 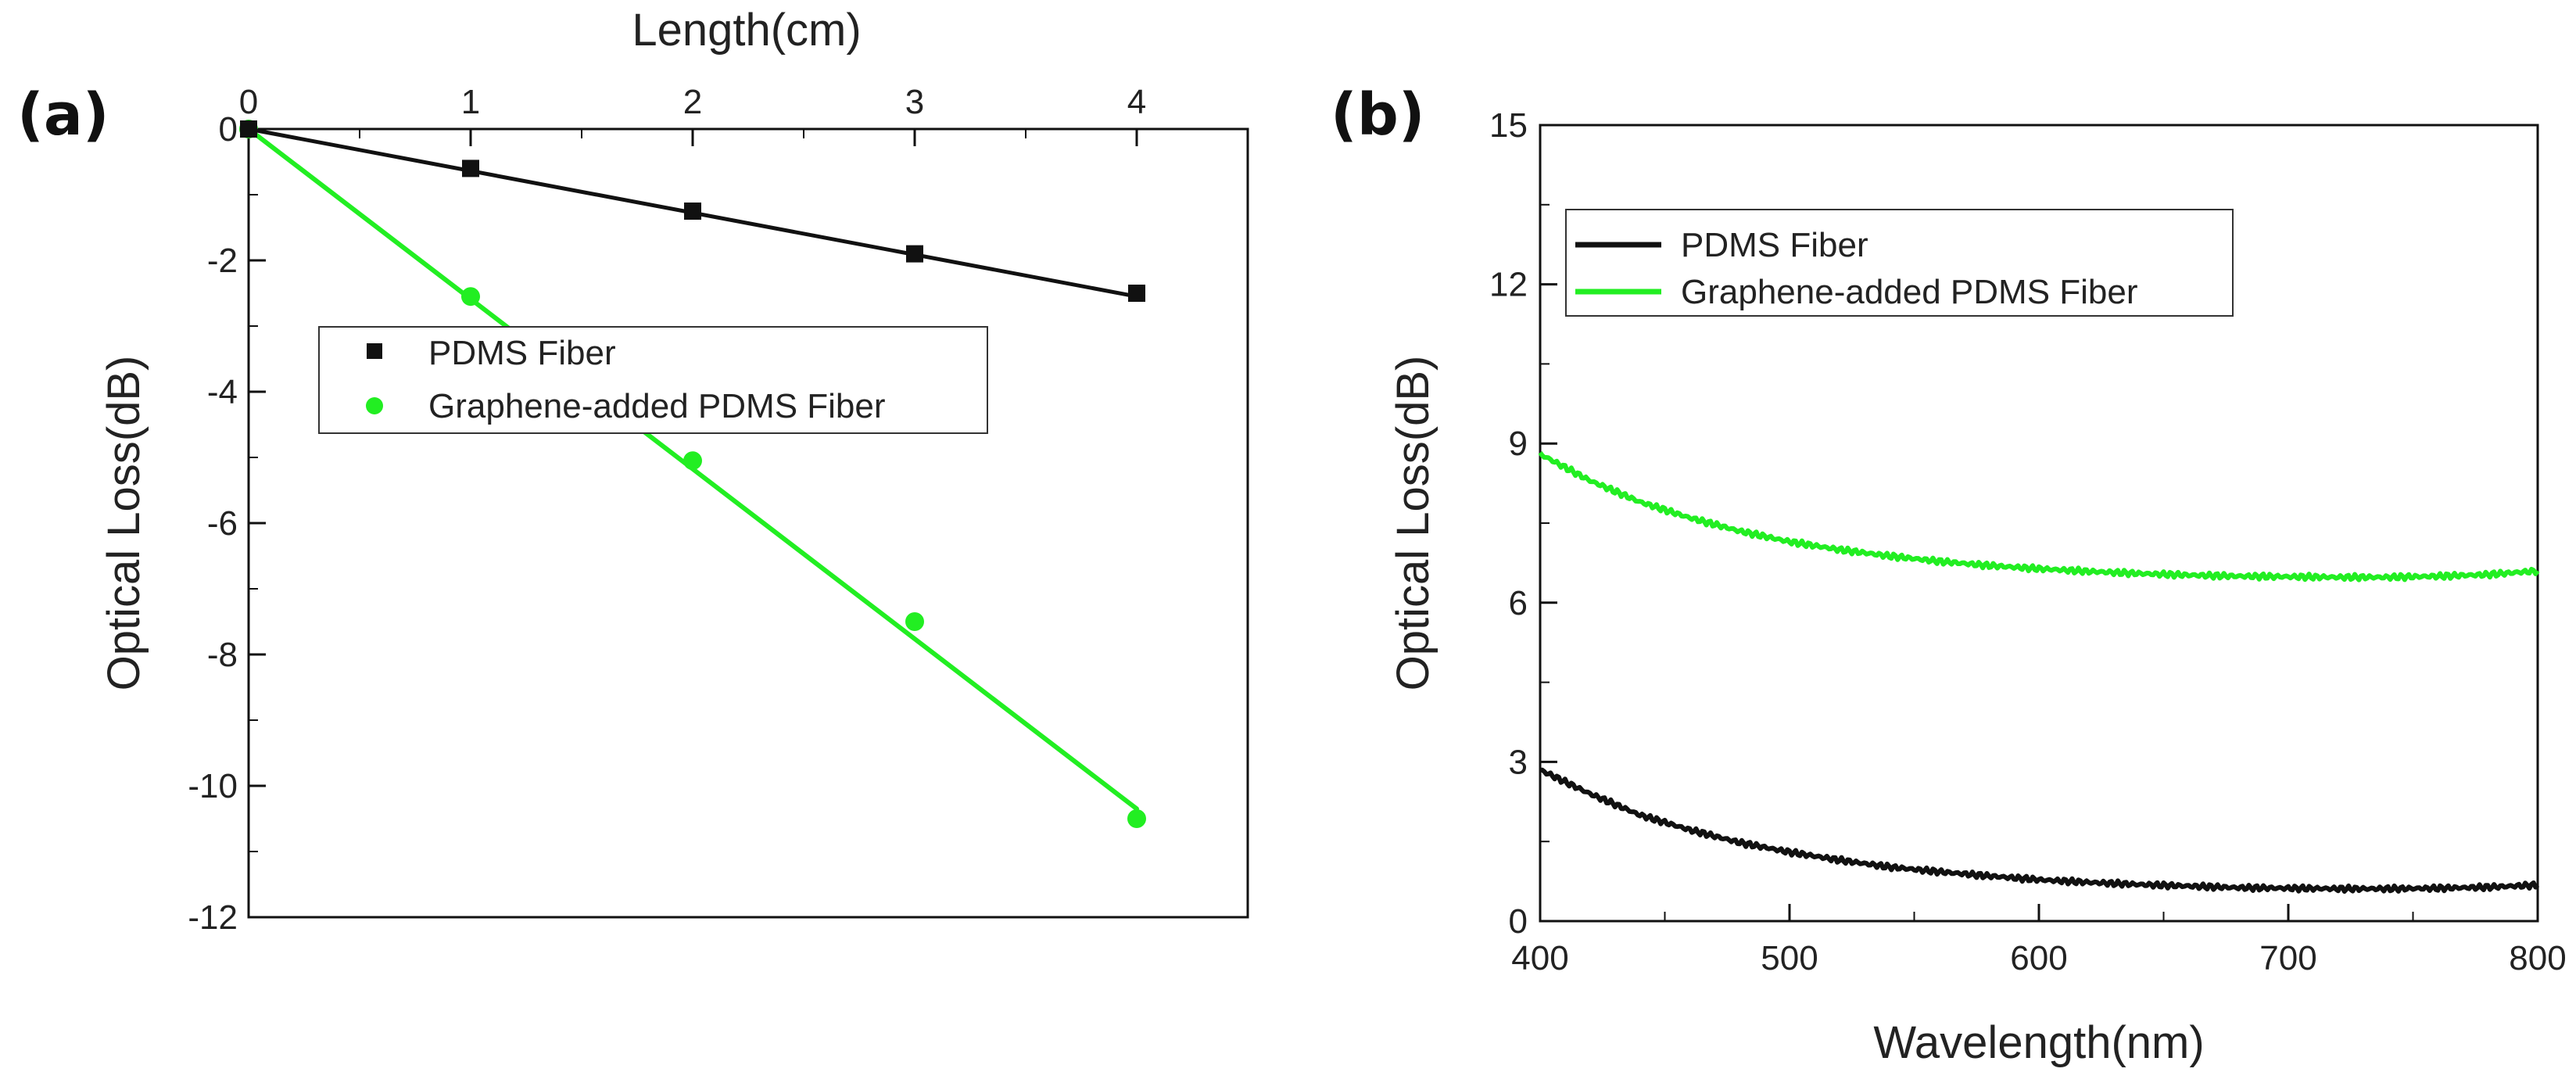 What do you see at coordinates (374, 406) in the screenshot?
I see `legend-graphene-marker` at bounding box center [374, 406].